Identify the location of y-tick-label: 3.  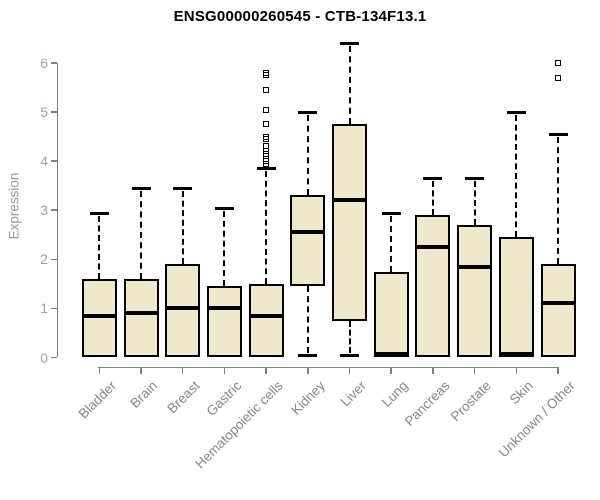
(44, 210).